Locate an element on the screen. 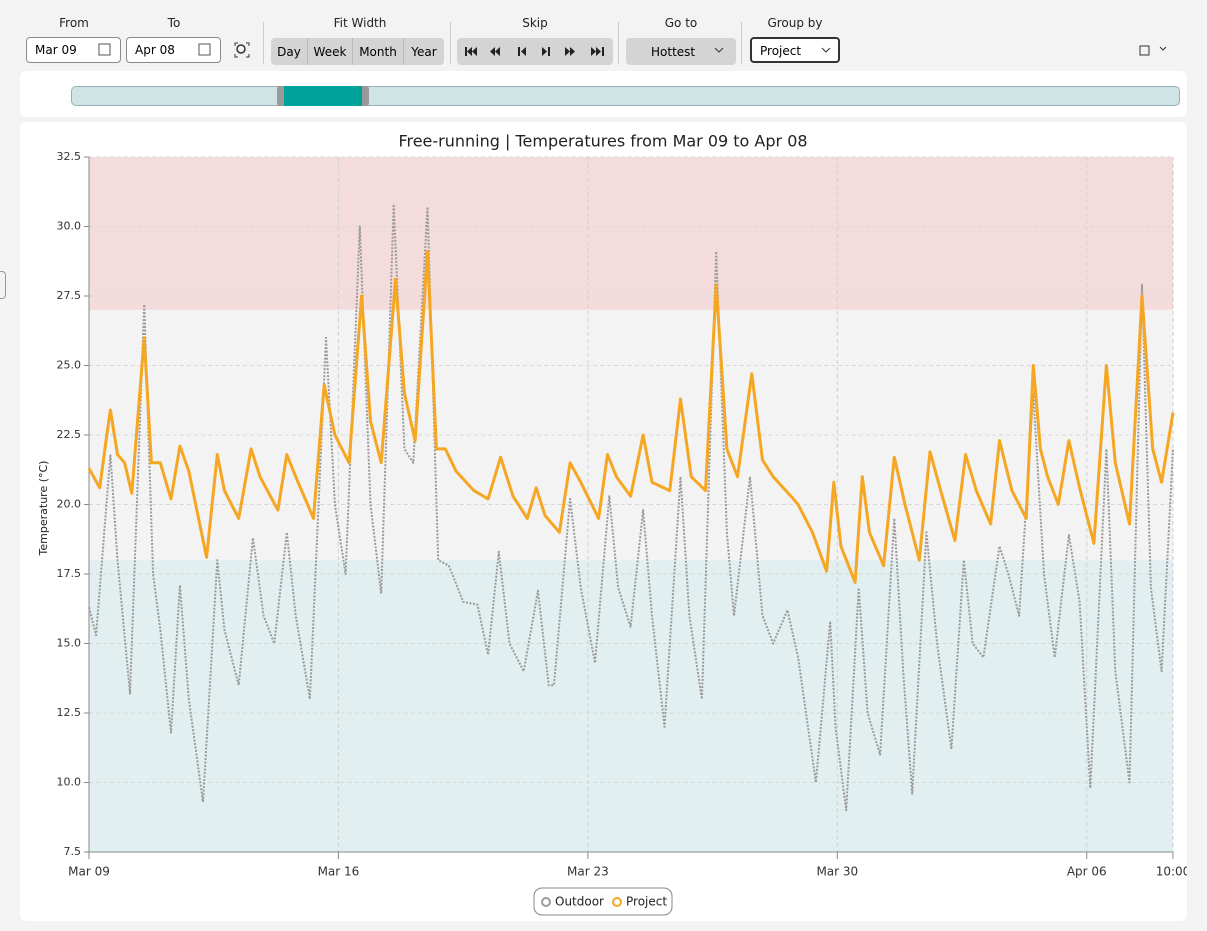 This screenshot has width=1207, height=931. x-tick-label: Mar 16 is located at coordinates (339, 872).